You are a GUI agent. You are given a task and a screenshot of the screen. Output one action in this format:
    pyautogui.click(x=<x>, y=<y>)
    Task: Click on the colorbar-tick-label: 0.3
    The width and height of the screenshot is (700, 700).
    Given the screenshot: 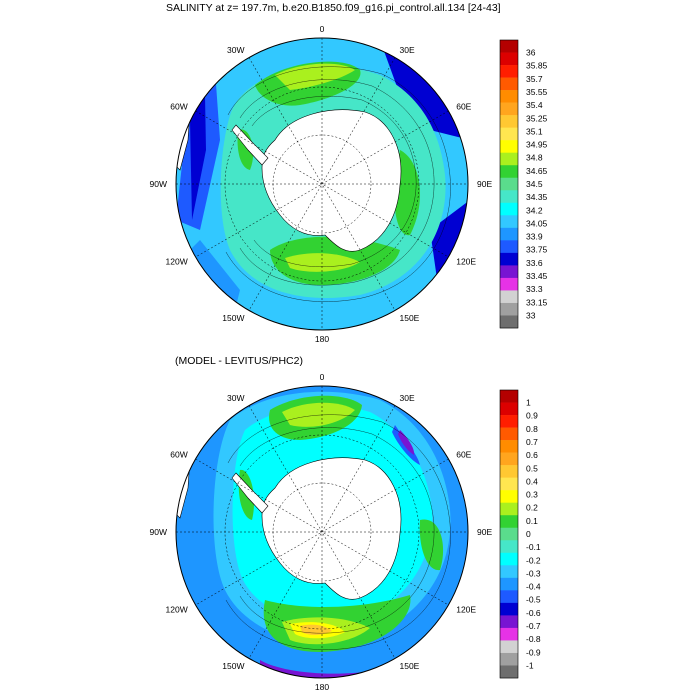 What is the action you would take?
    pyautogui.click(x=532, y=495)
    